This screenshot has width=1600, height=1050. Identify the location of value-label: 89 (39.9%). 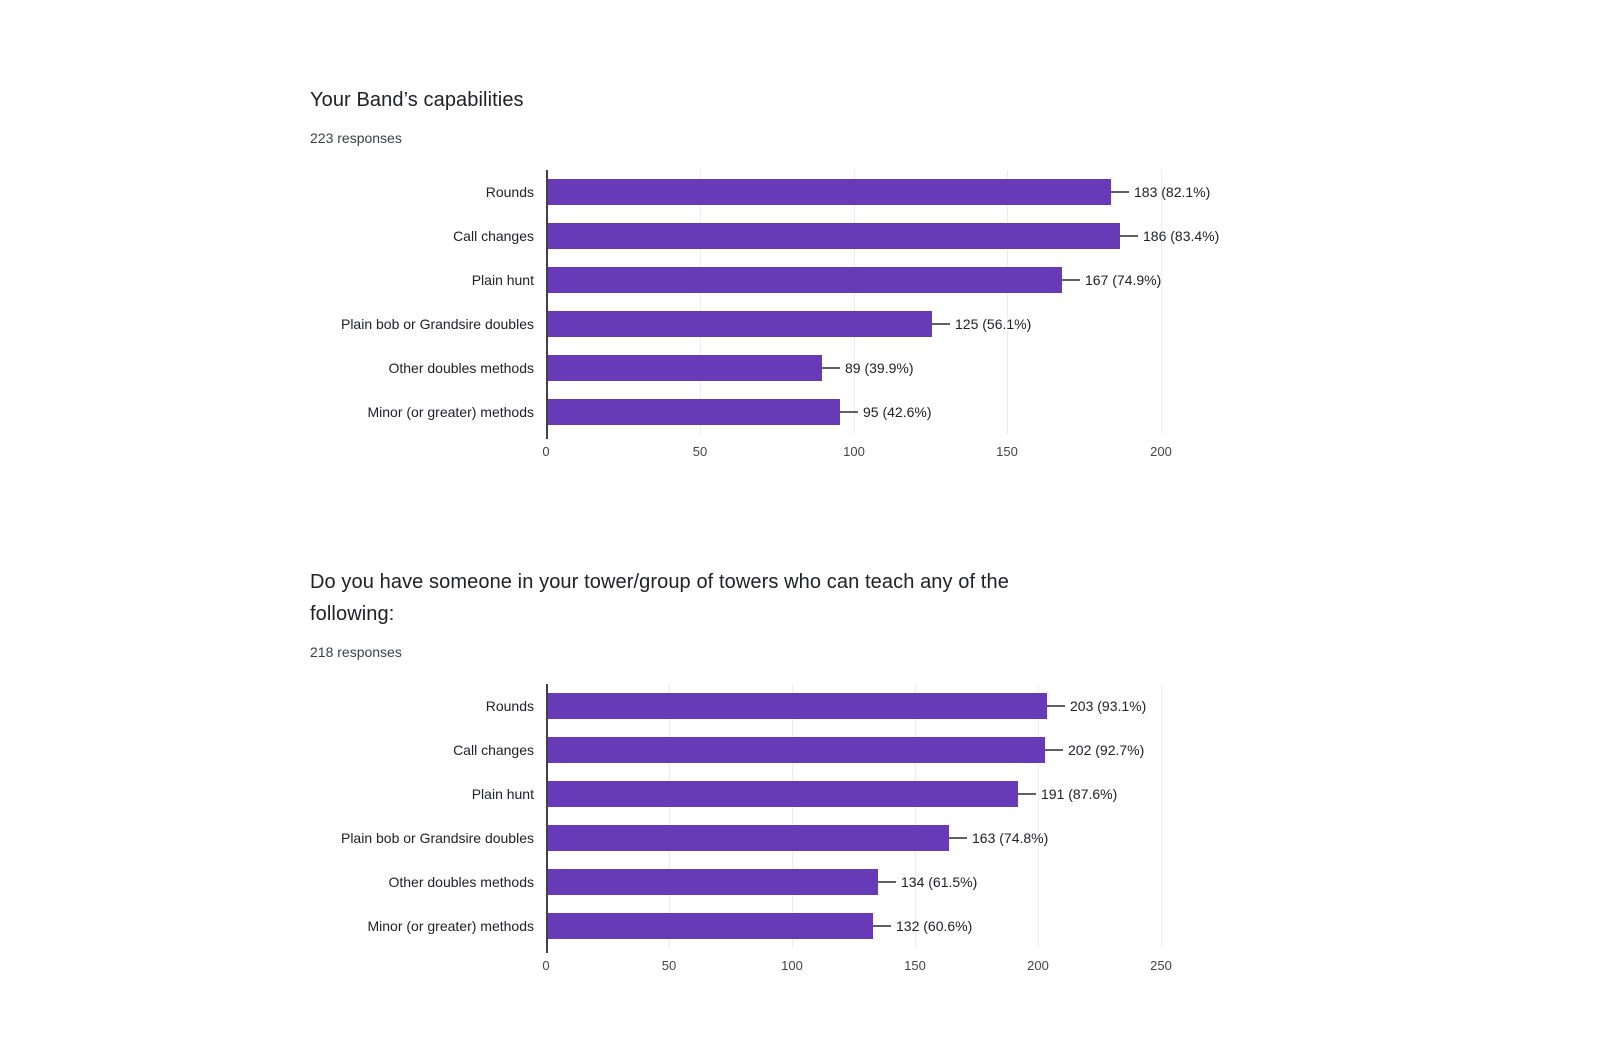
(879, 368).